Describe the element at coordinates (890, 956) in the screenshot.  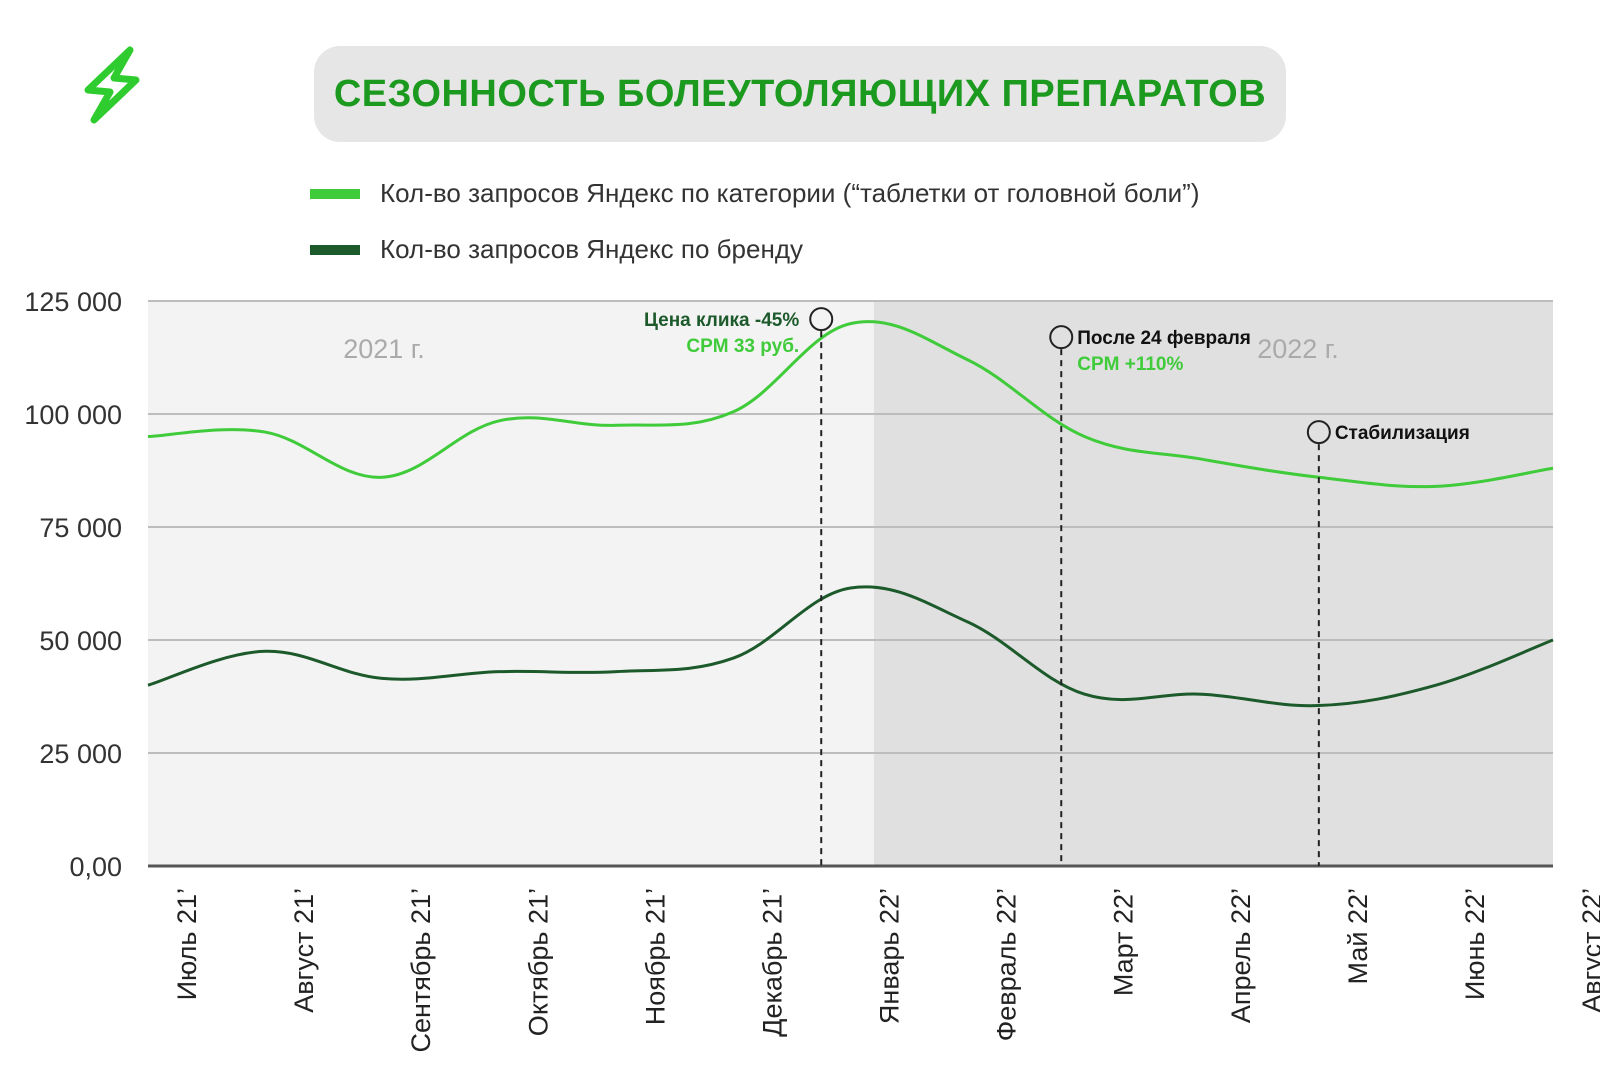
I see `x-tick-label: Январь 22’` at that location.